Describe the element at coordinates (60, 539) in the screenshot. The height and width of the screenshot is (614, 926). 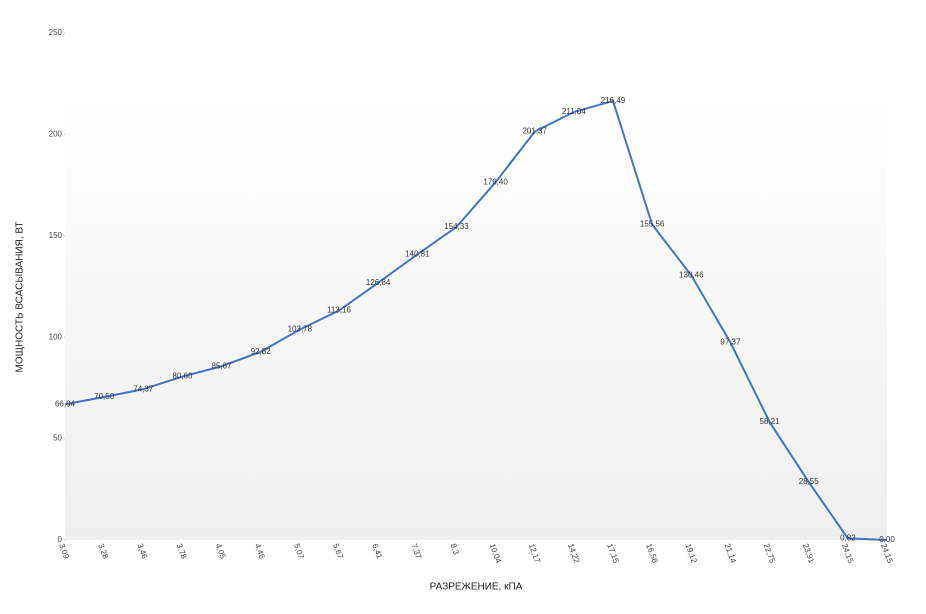
I see `y-tick-label: 0` at that location.